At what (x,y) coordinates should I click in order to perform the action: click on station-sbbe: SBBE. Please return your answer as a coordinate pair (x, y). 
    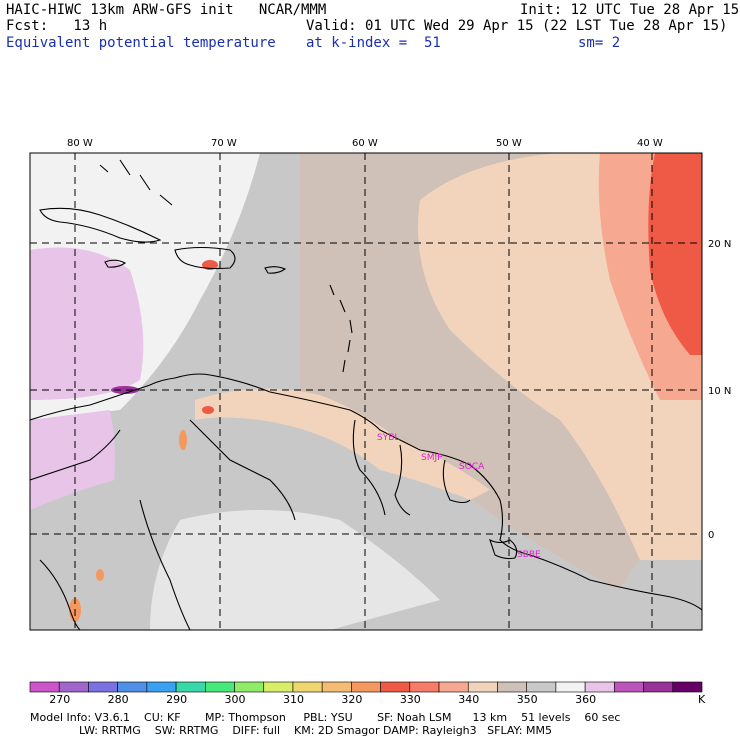
    Looking at the image, I should click on (529, 555).